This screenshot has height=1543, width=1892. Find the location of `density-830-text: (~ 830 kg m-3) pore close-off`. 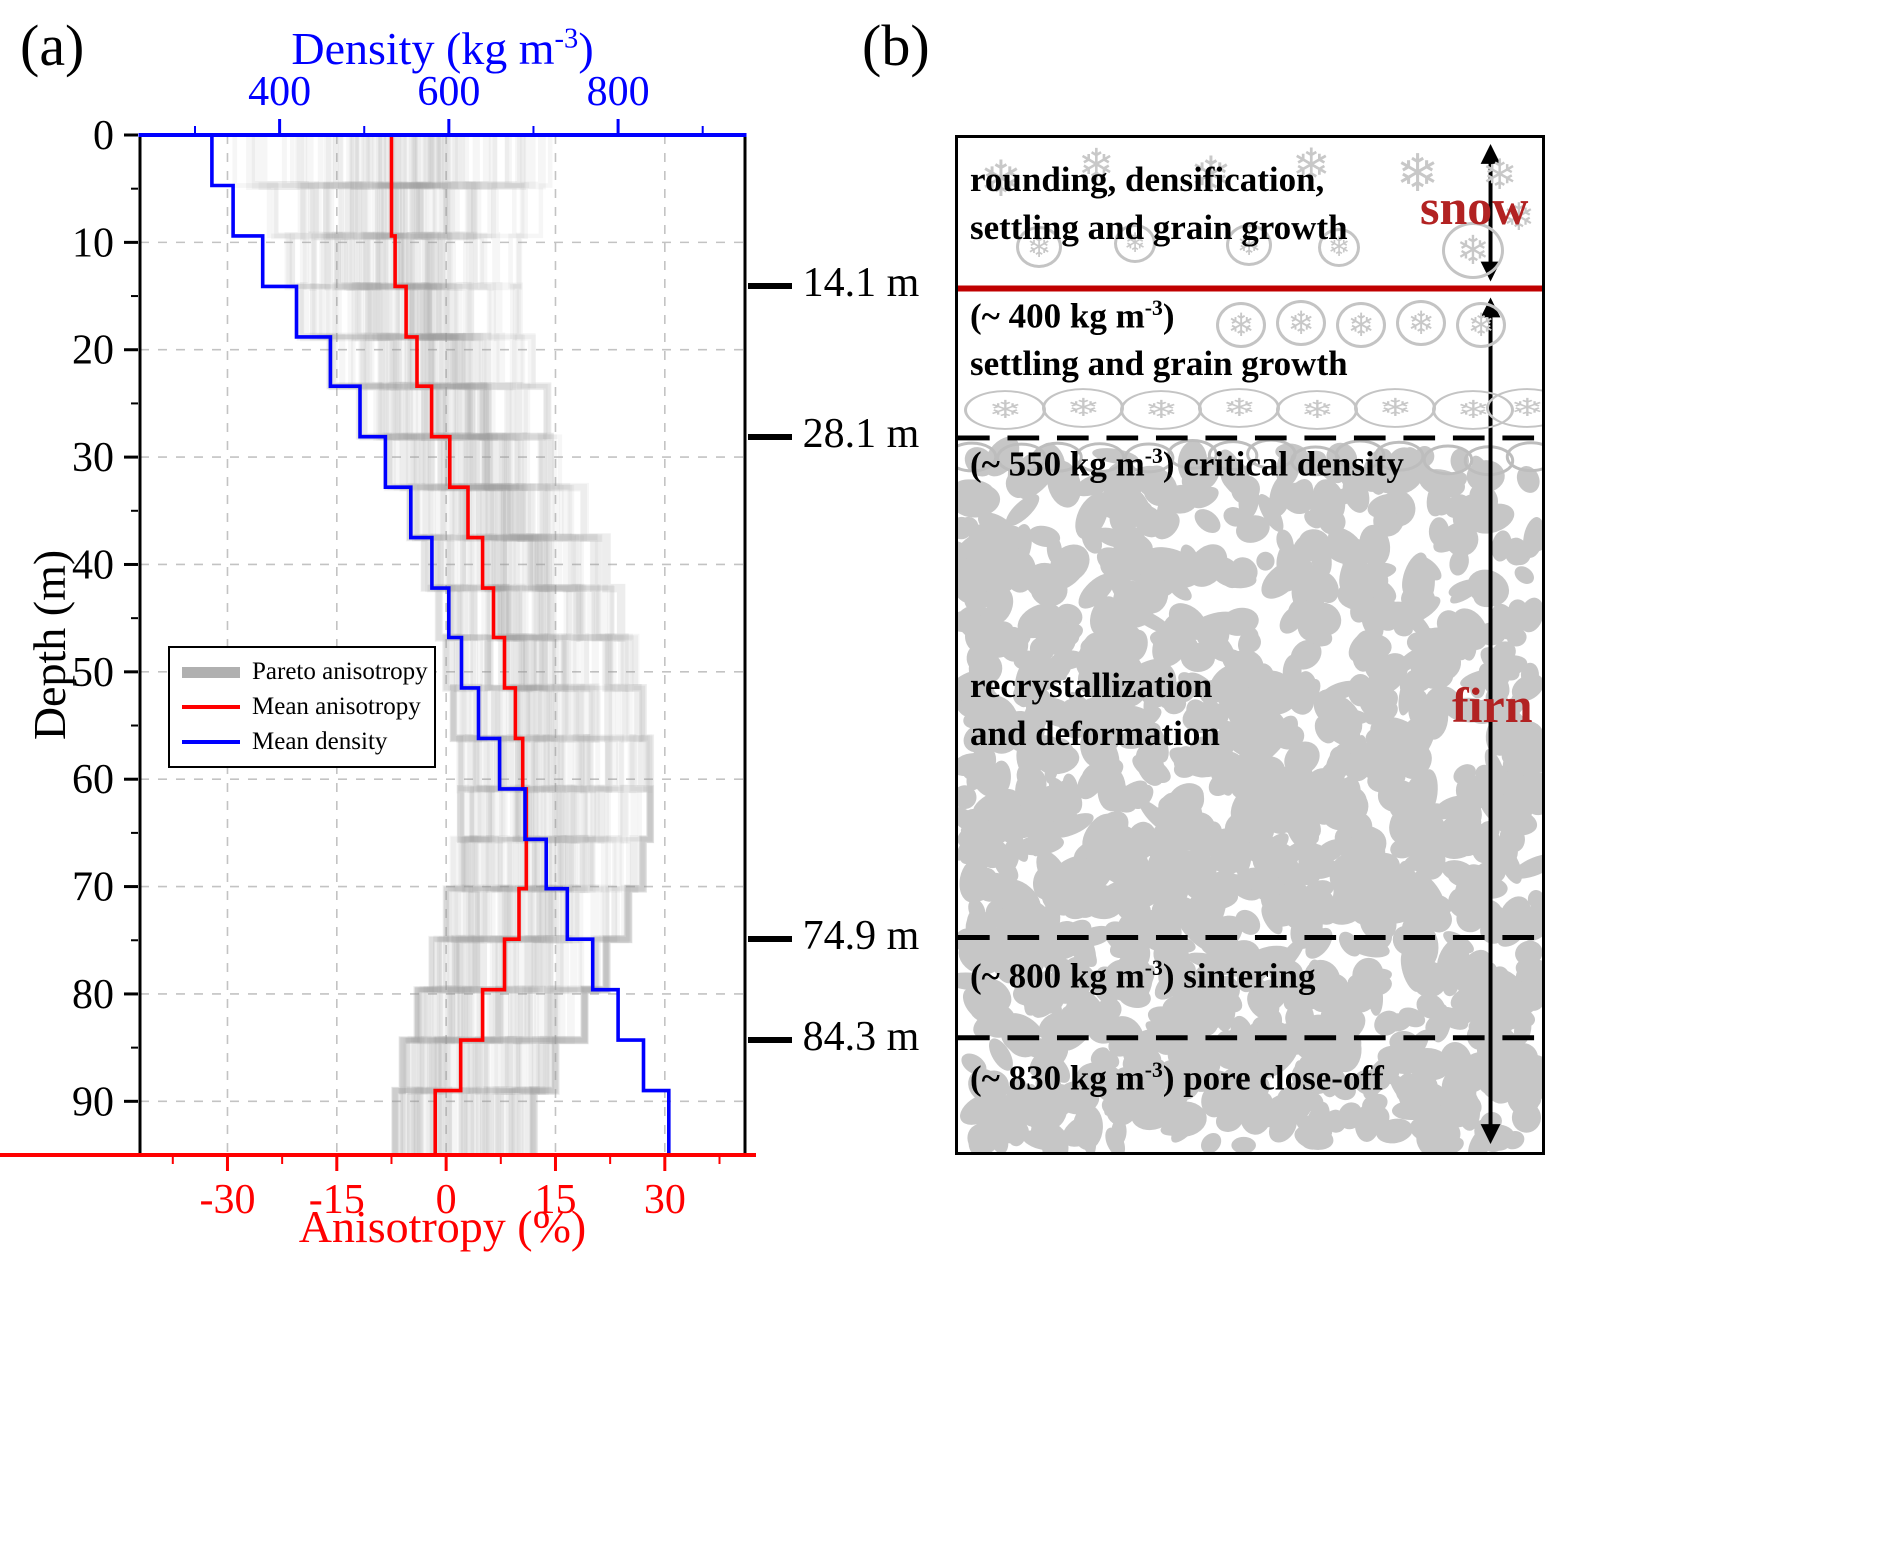

density-830-text: (~ 830 kg m-3) pore close-off is located at coordinates (1177, 1078).